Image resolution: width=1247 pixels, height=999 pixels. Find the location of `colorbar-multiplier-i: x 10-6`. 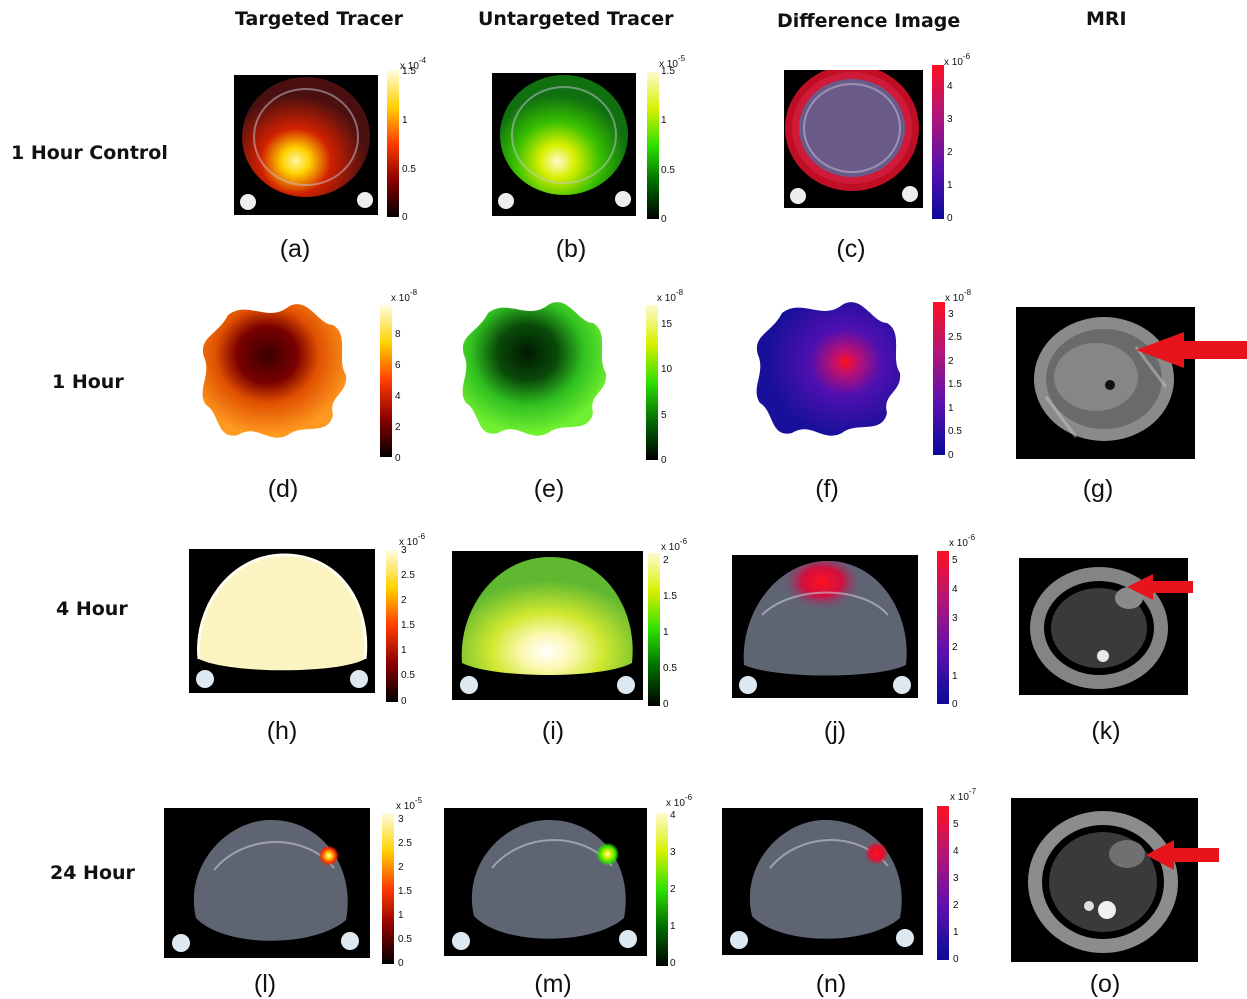

colorbar-multiplier-i: x 10-6 is located at coordinates (674, 545).